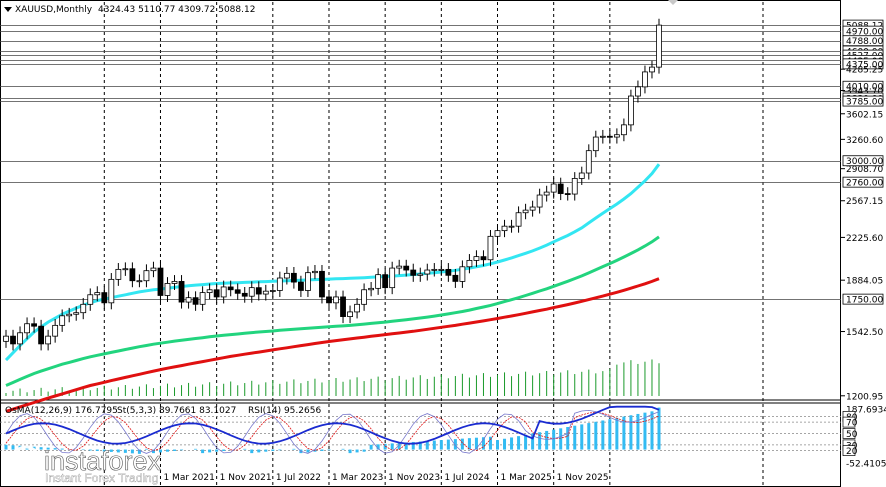 The image size is (886, 487). What do you see at coordinates (673, 2) in the screenshot?
I see `scroll-marker-icon` at bounding box center [673, 2].